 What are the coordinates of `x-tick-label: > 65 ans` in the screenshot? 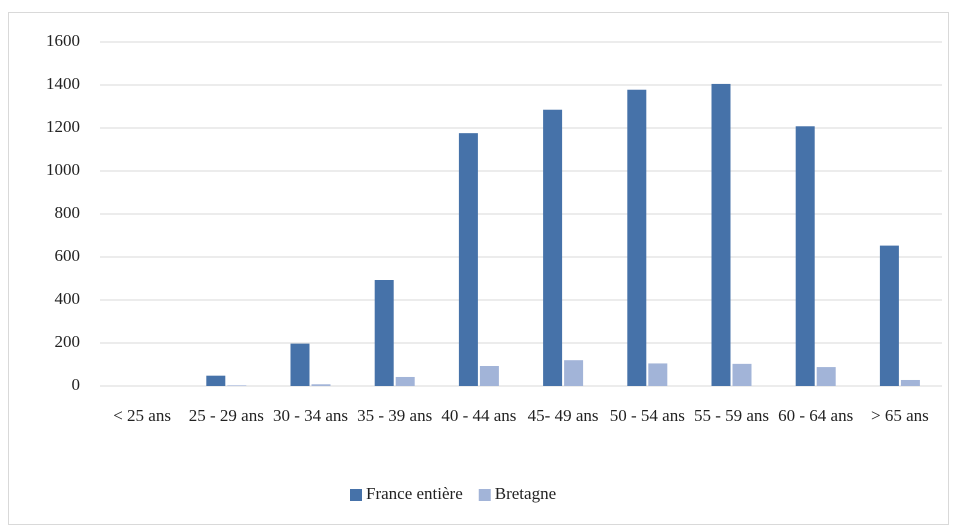 It's located at (900, 415).